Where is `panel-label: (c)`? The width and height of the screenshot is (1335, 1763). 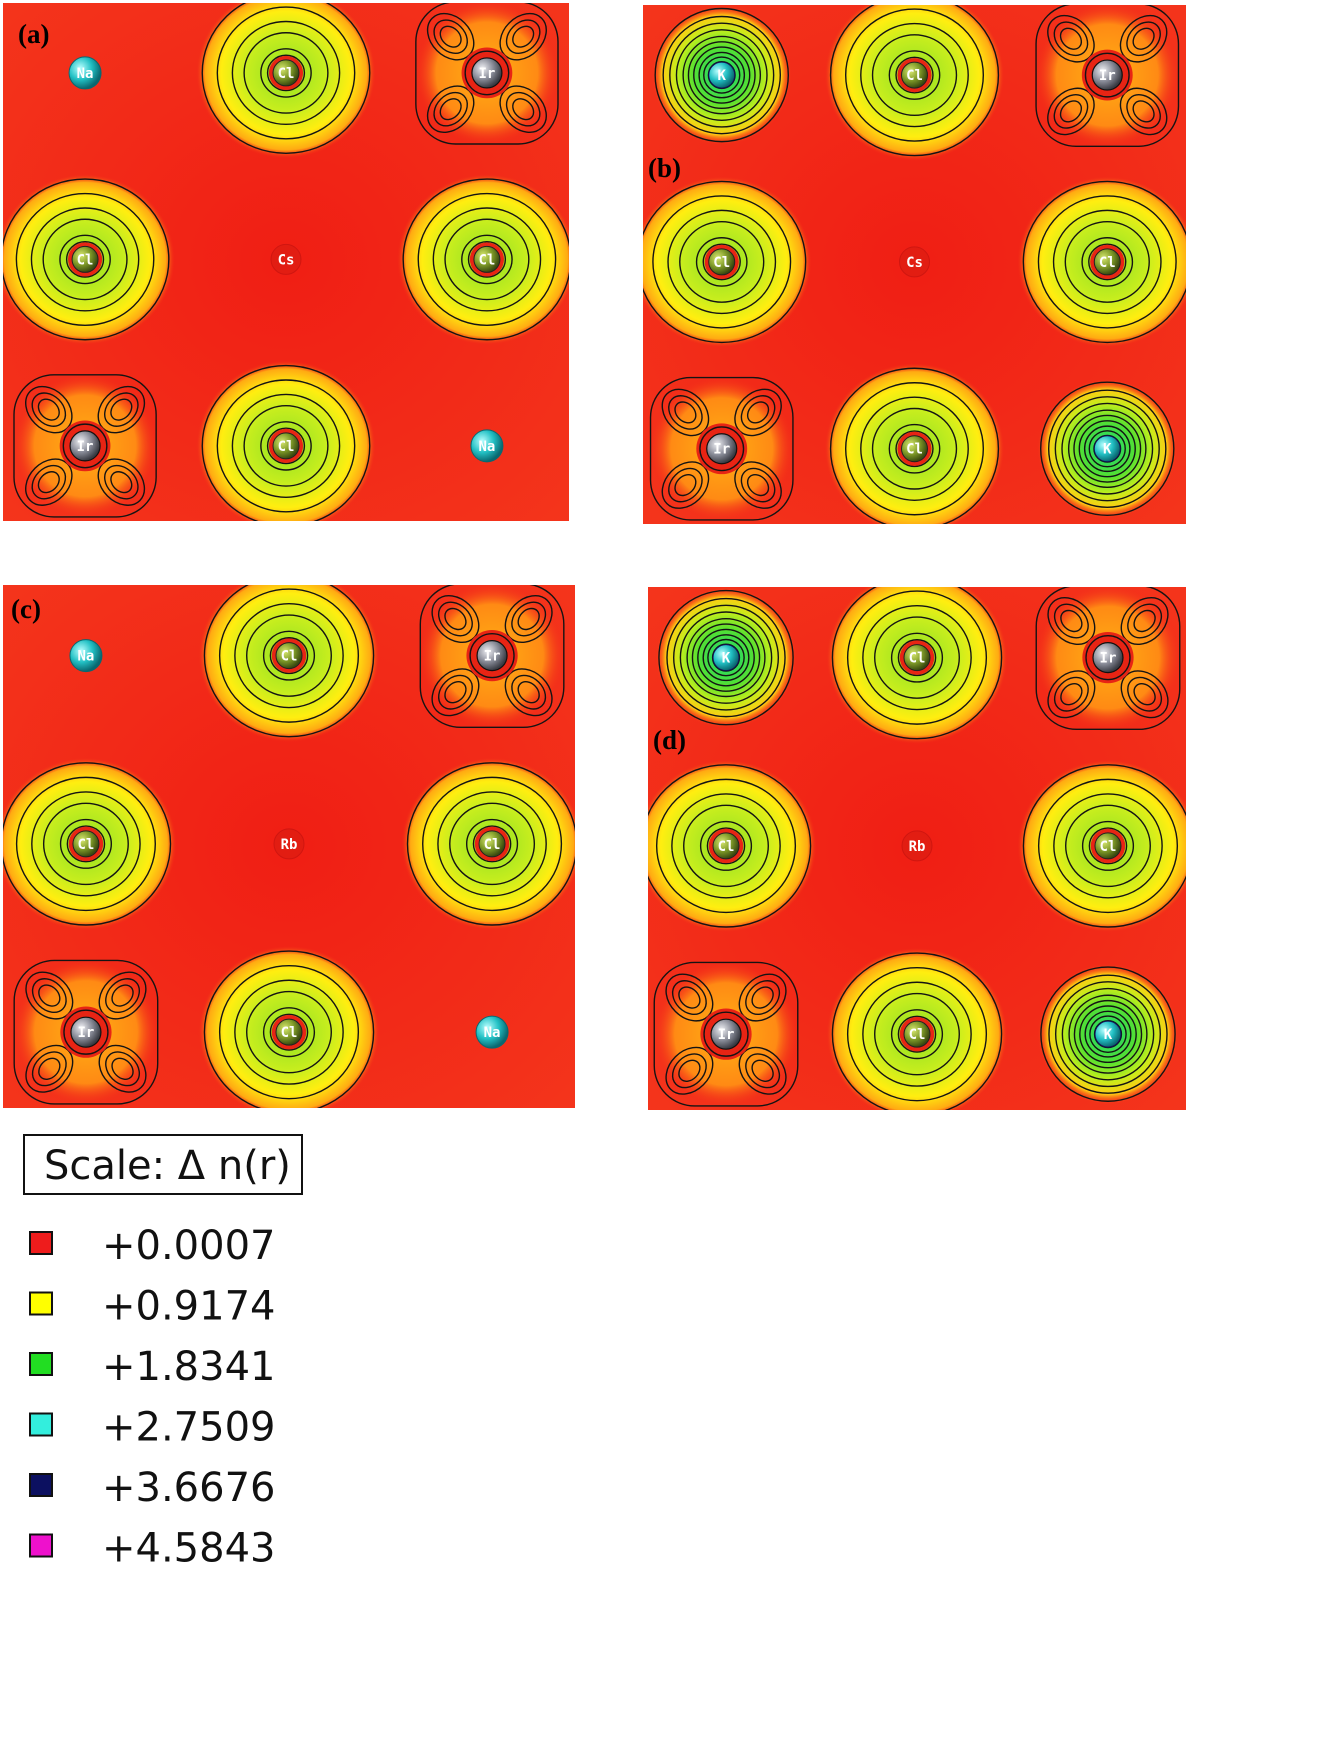
panel-label: (c) is located at coordinates (26, 609).